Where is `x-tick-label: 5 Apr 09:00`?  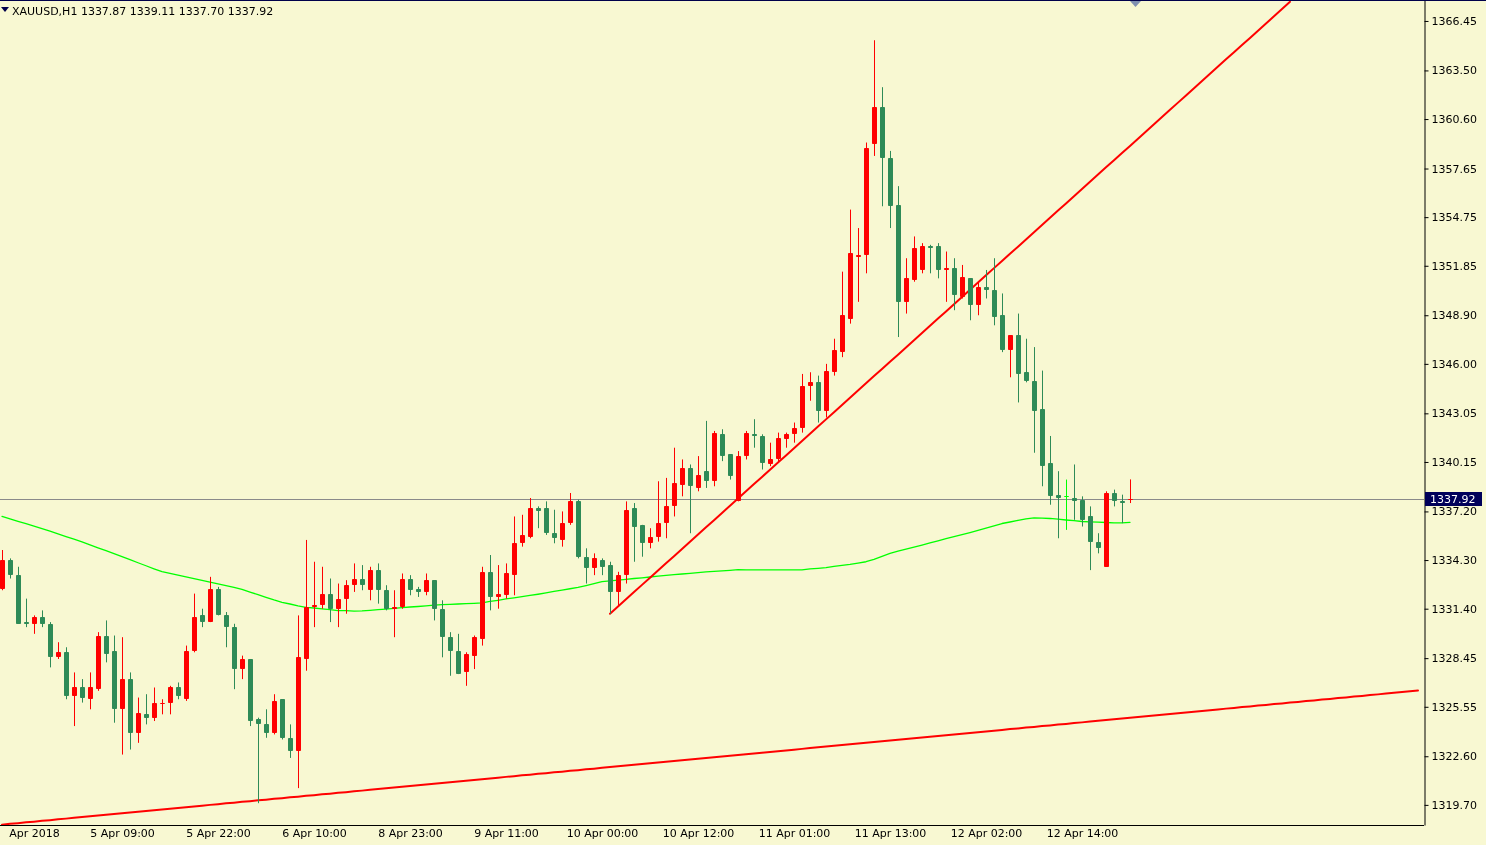
x-tick-label: 5 Apr 09:00 is located at coordinates (122, 834).